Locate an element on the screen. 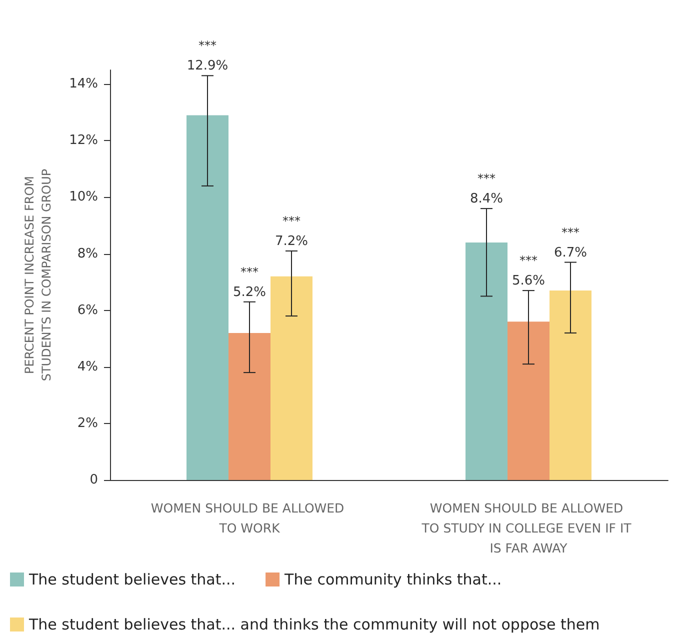 This screenshot has width=688, height=642. y-tick-label: 2% is located at coordinates (87, 423).